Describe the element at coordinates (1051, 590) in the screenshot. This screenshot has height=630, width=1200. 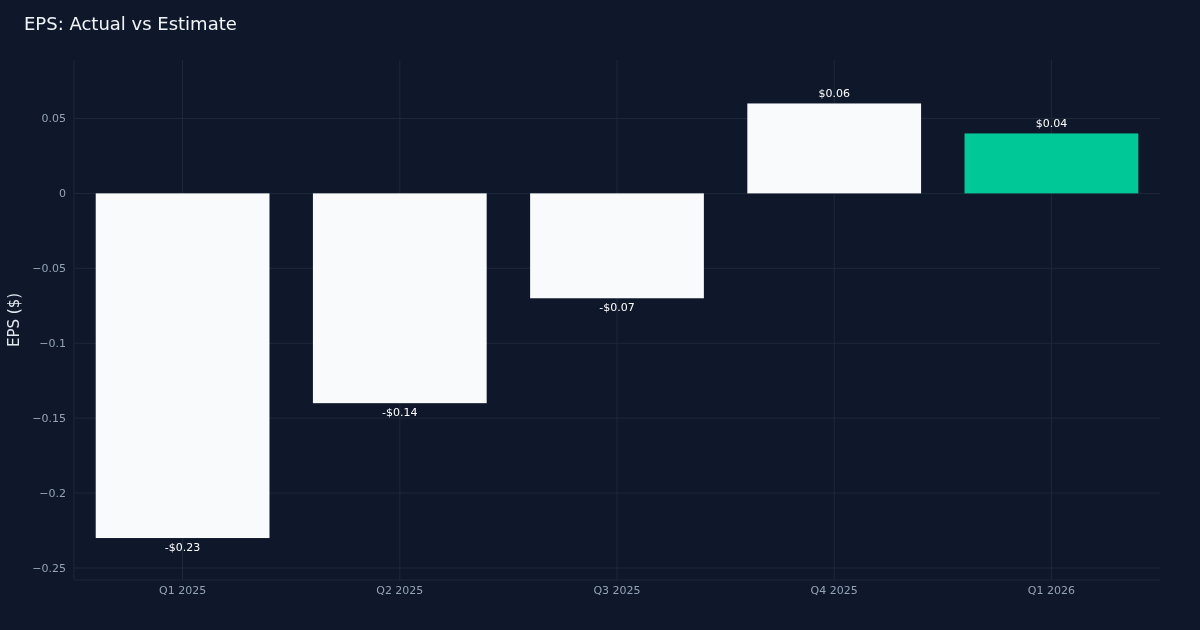
I see `x-tick-label: Q1 2026` at that location.